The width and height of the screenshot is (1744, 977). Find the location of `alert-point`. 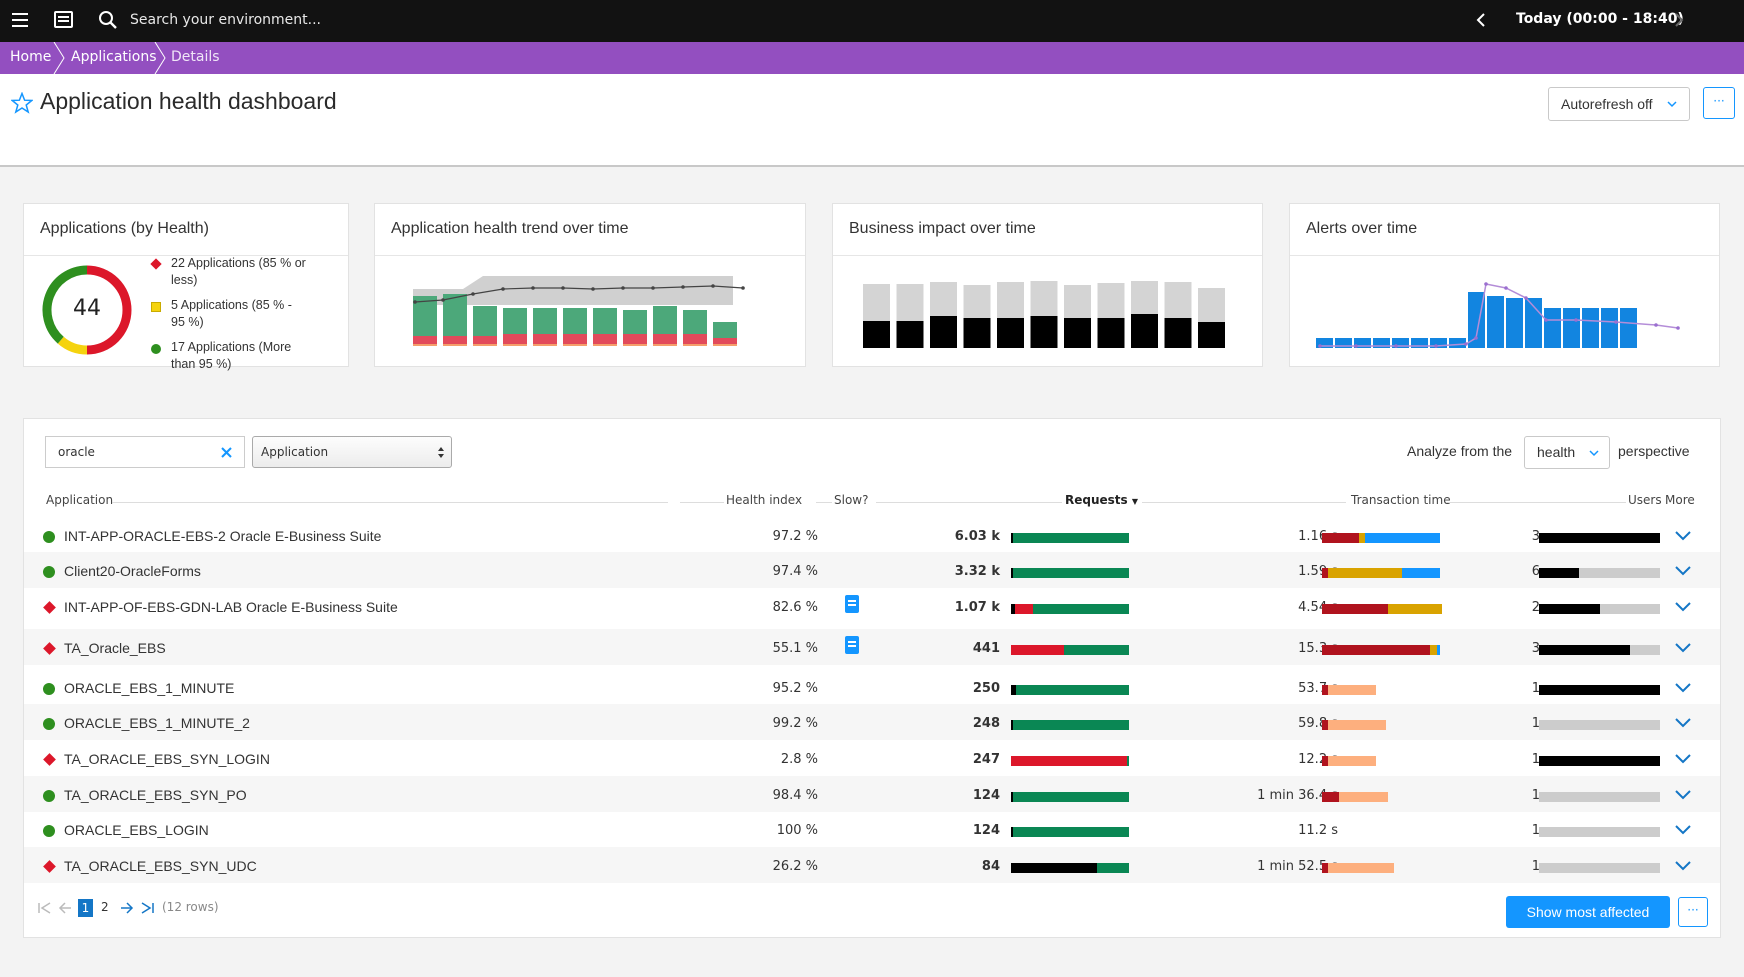

alert-point is located at coordinates (1356, 346).